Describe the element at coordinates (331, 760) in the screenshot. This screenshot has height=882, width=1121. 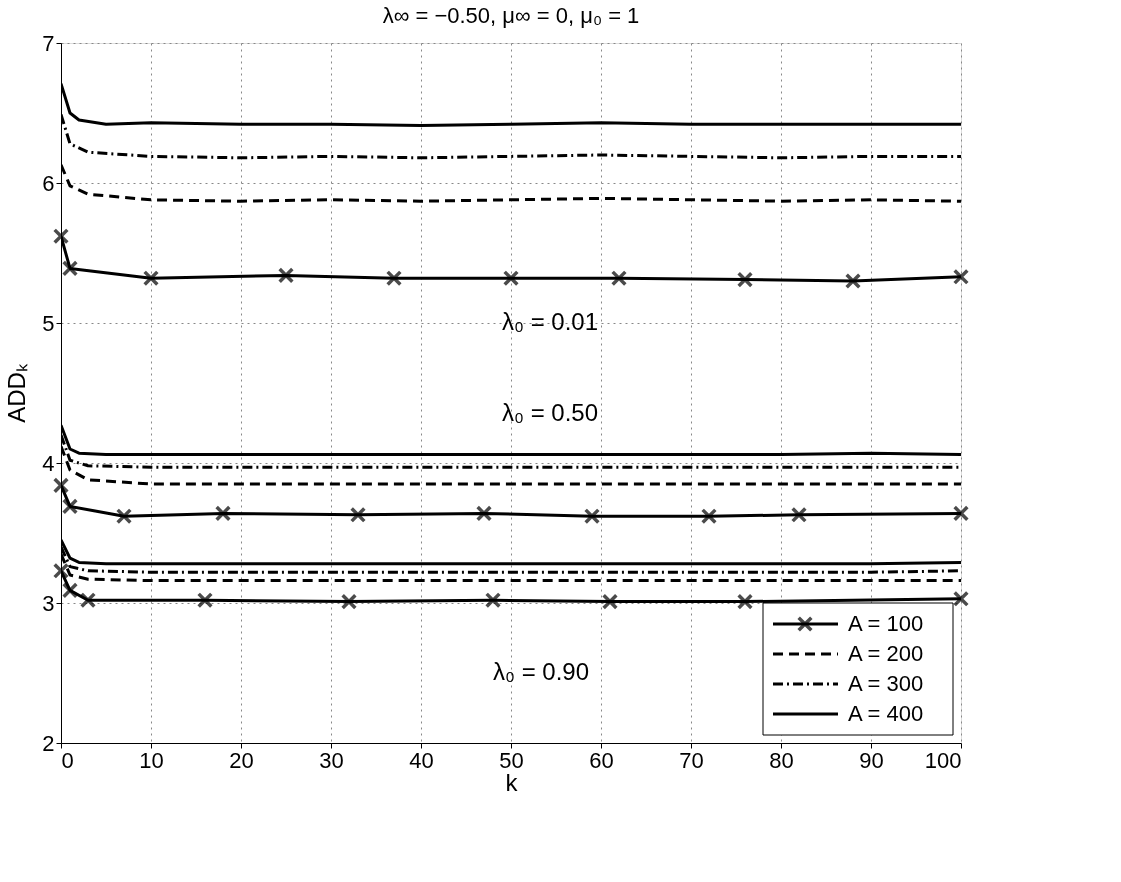
I see `x-tick-label: 30` at that location.